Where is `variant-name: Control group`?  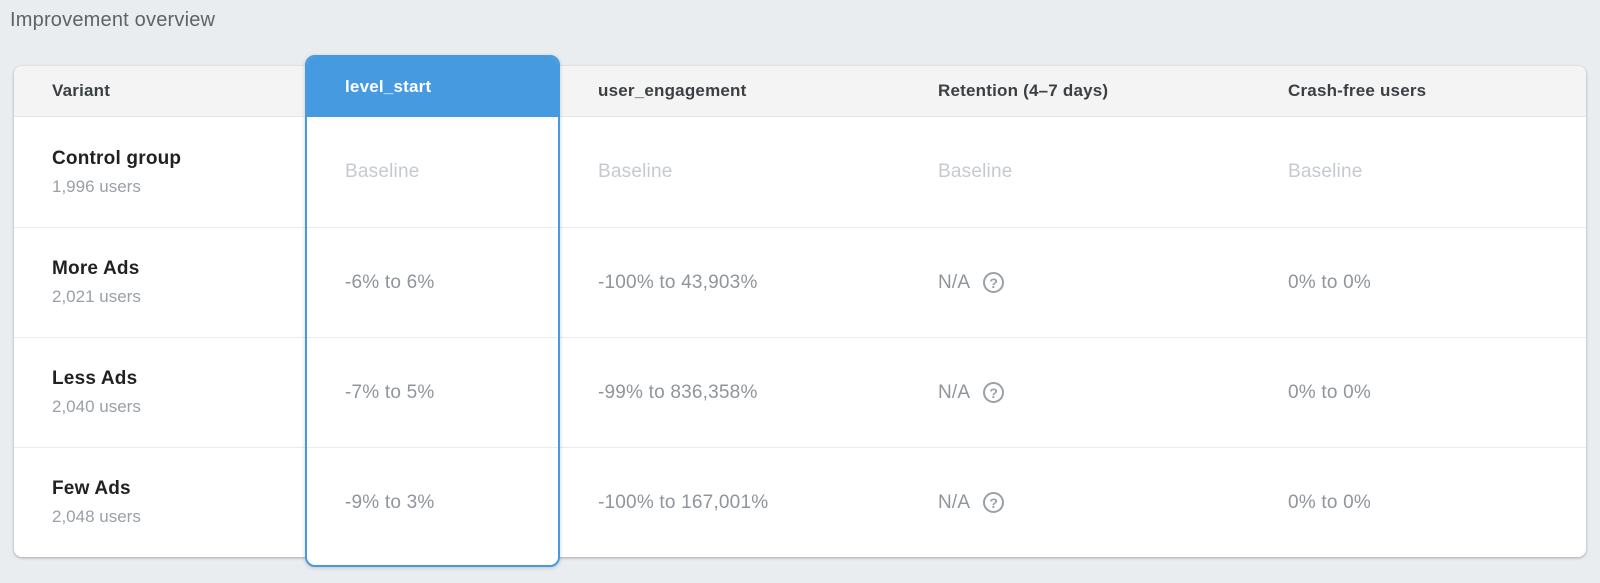
variant-name: Control group is located at coordinates (117, 158).